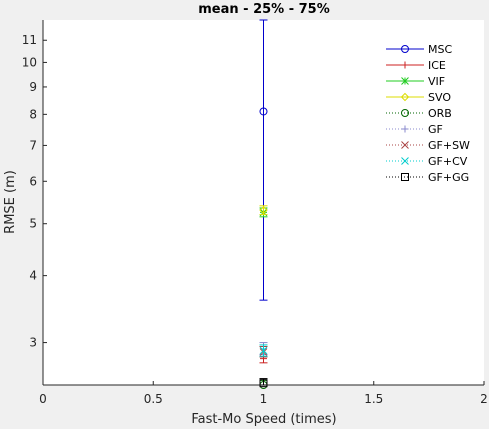 The image size is (489, 429). What do you see at coordinates (427, 161) in the screenshot?
I see `legend-item-gf-cv: GF+CV` at bounding box center [427, 161].